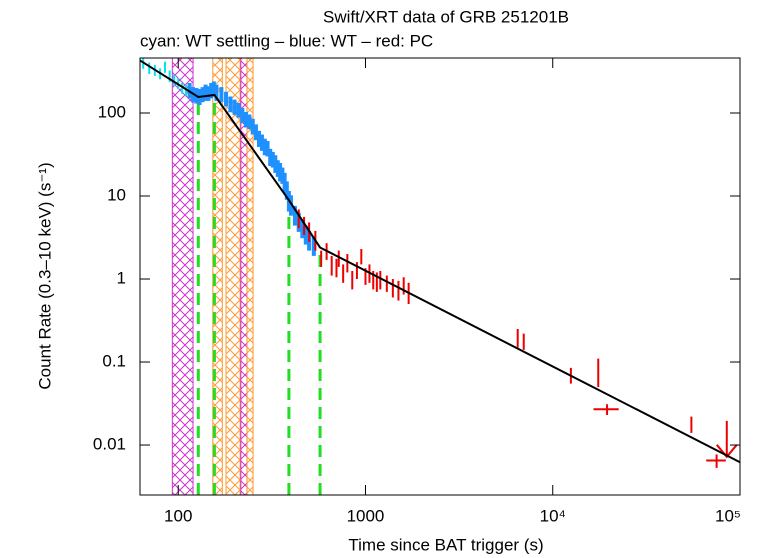 Image resolution: width=772 pixels, height=558 pixels. Describe the element at coordinates (112, 111) in the screenshot. I see `y-tick-label: 100` at that location.